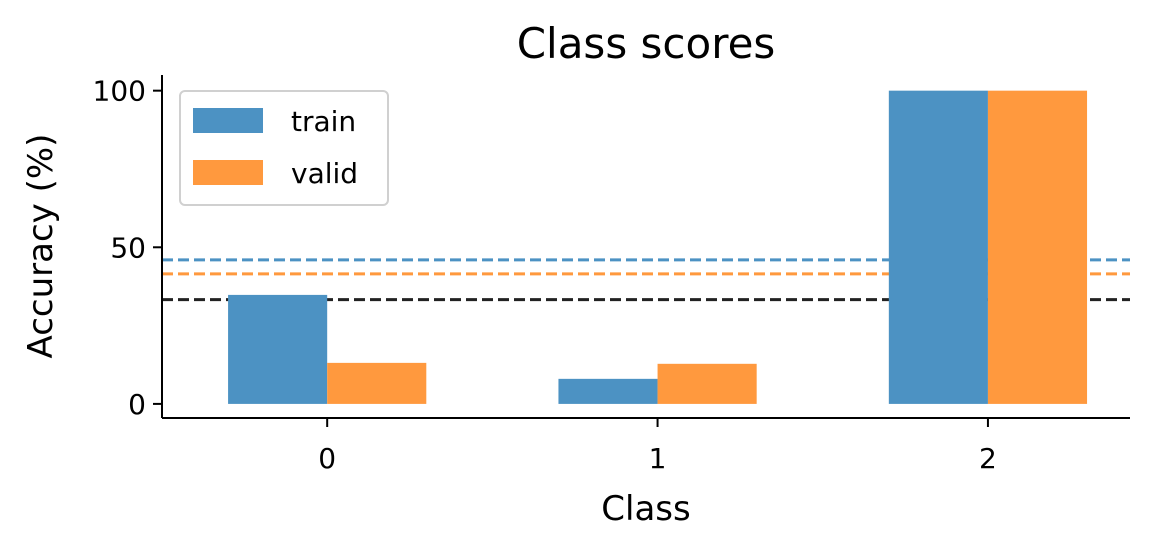  I want to click on legend-swatch-train, so click(228, 120).